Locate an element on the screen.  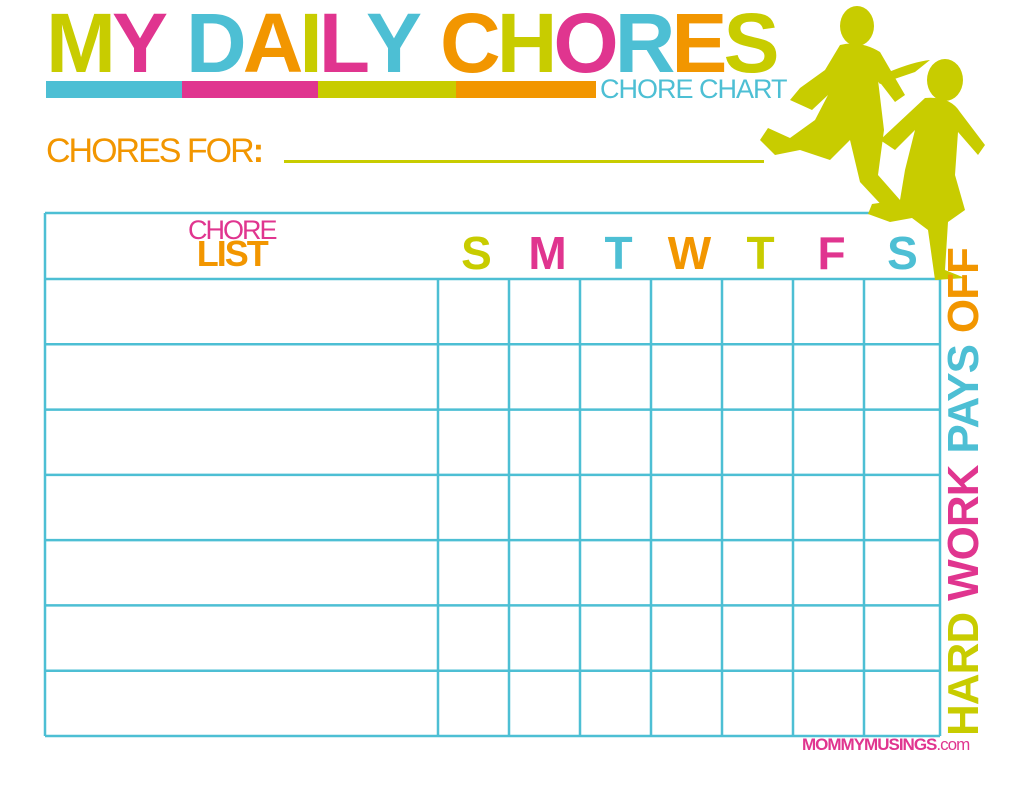
title-letter: L is located at coordinates (344, 45).